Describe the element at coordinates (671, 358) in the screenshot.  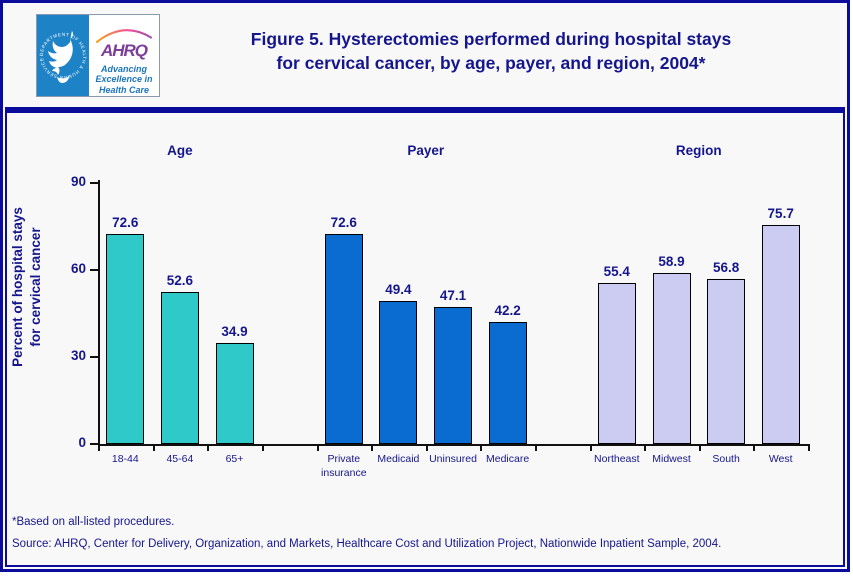
I see `bar-midwest` at that location.